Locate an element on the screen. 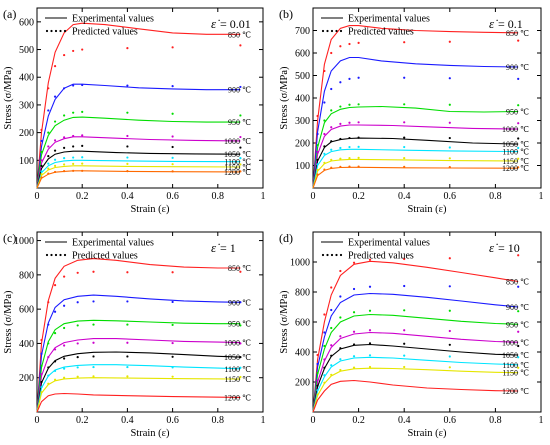 The height and width of the screenshot is (445, 550). legend-entry: Experimental values is located at coordinates (113, 243).